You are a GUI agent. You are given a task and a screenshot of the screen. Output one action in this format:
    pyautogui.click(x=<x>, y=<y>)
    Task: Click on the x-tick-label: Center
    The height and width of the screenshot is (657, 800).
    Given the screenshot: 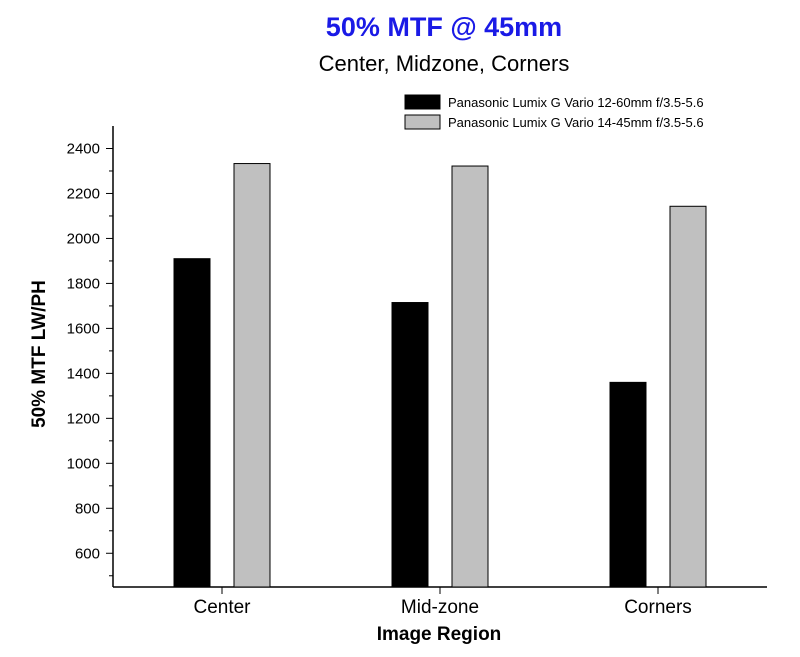 What is the action you would take?
    pyautogui.click(x=222, y=607)
    